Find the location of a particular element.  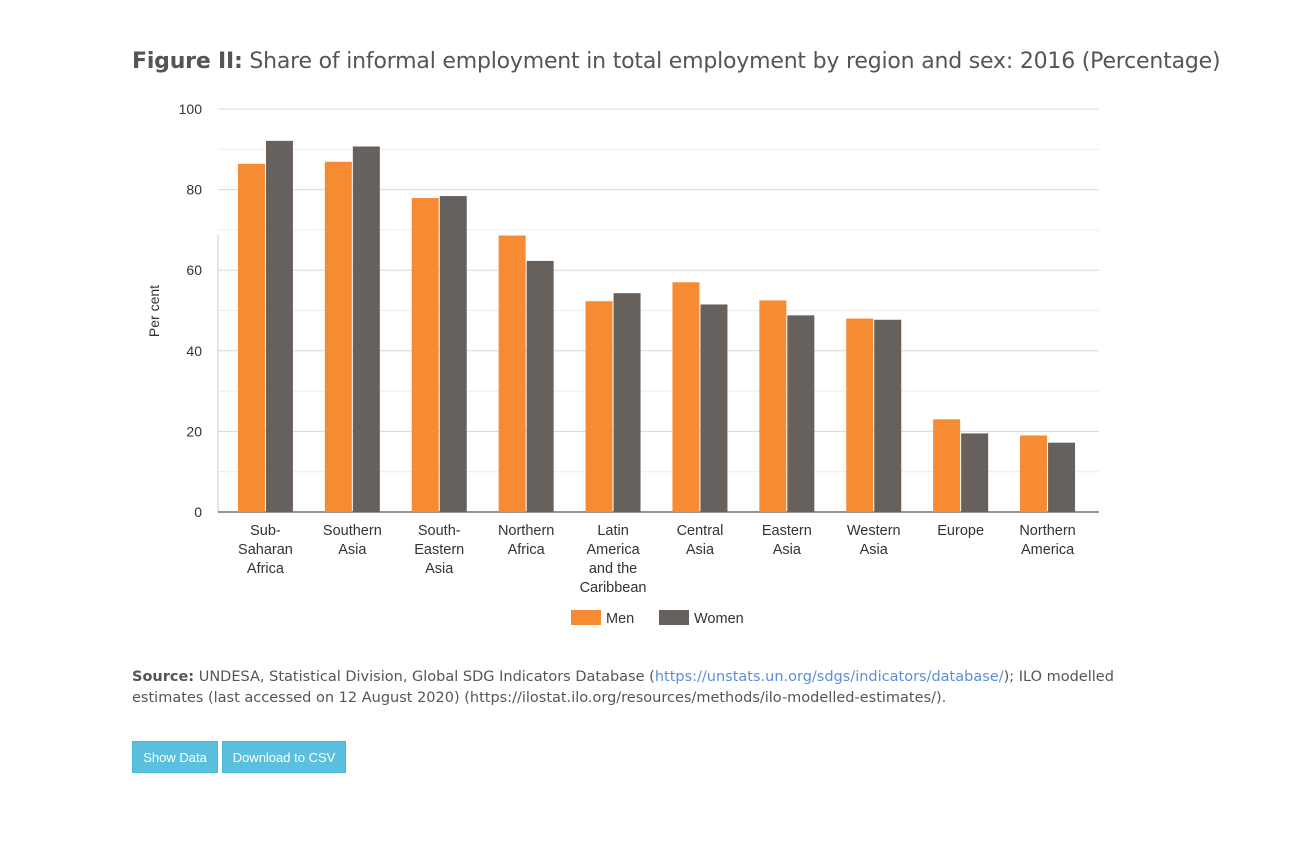

bar-women: 78.4 is located at coordinates (453, 354).